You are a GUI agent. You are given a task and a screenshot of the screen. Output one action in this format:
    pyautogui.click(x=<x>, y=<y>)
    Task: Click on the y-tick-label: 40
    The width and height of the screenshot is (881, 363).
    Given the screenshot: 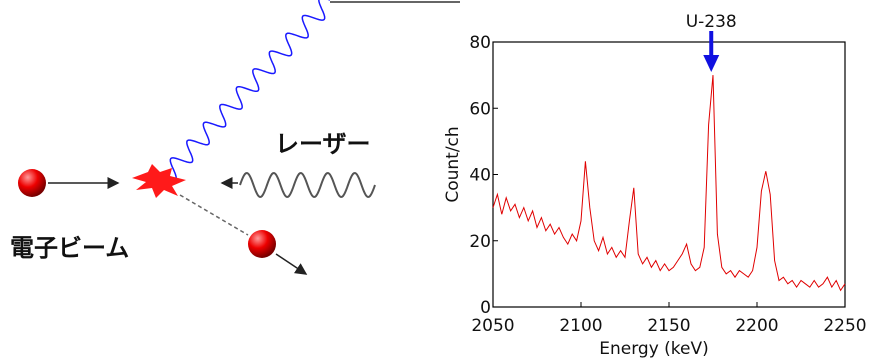 What is the action you would take?
    pyautogui.click(x=480, y=176)
    